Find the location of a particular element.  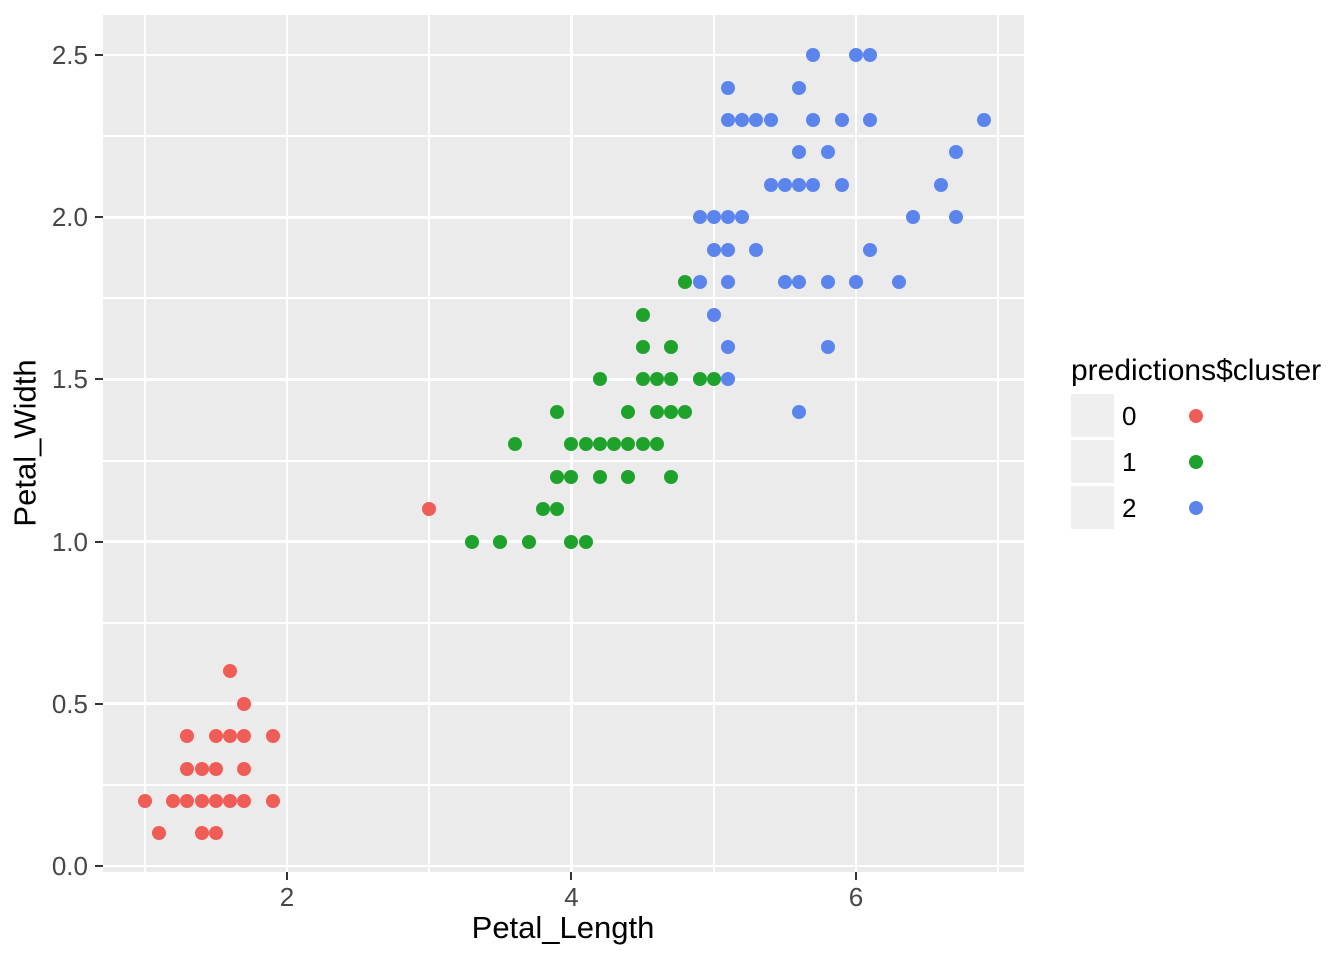

x-tick-label: 6 is located at coordinates (856, 897).